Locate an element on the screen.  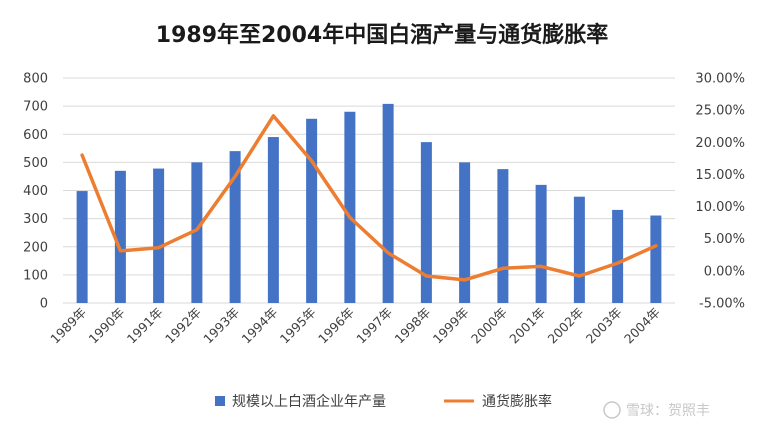
bar-2004年 is located at coordinates (656, 259).